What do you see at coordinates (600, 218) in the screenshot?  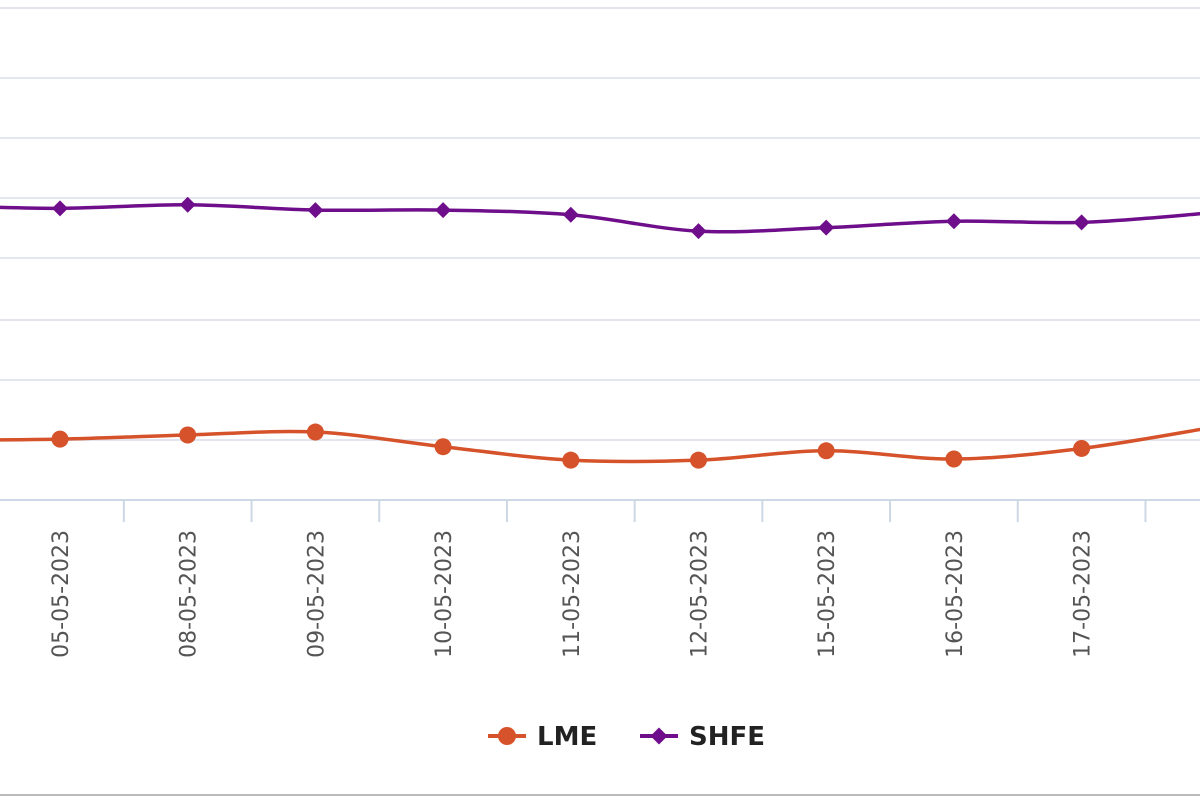 I see `shfe-line` at bounding box center [600, 218].